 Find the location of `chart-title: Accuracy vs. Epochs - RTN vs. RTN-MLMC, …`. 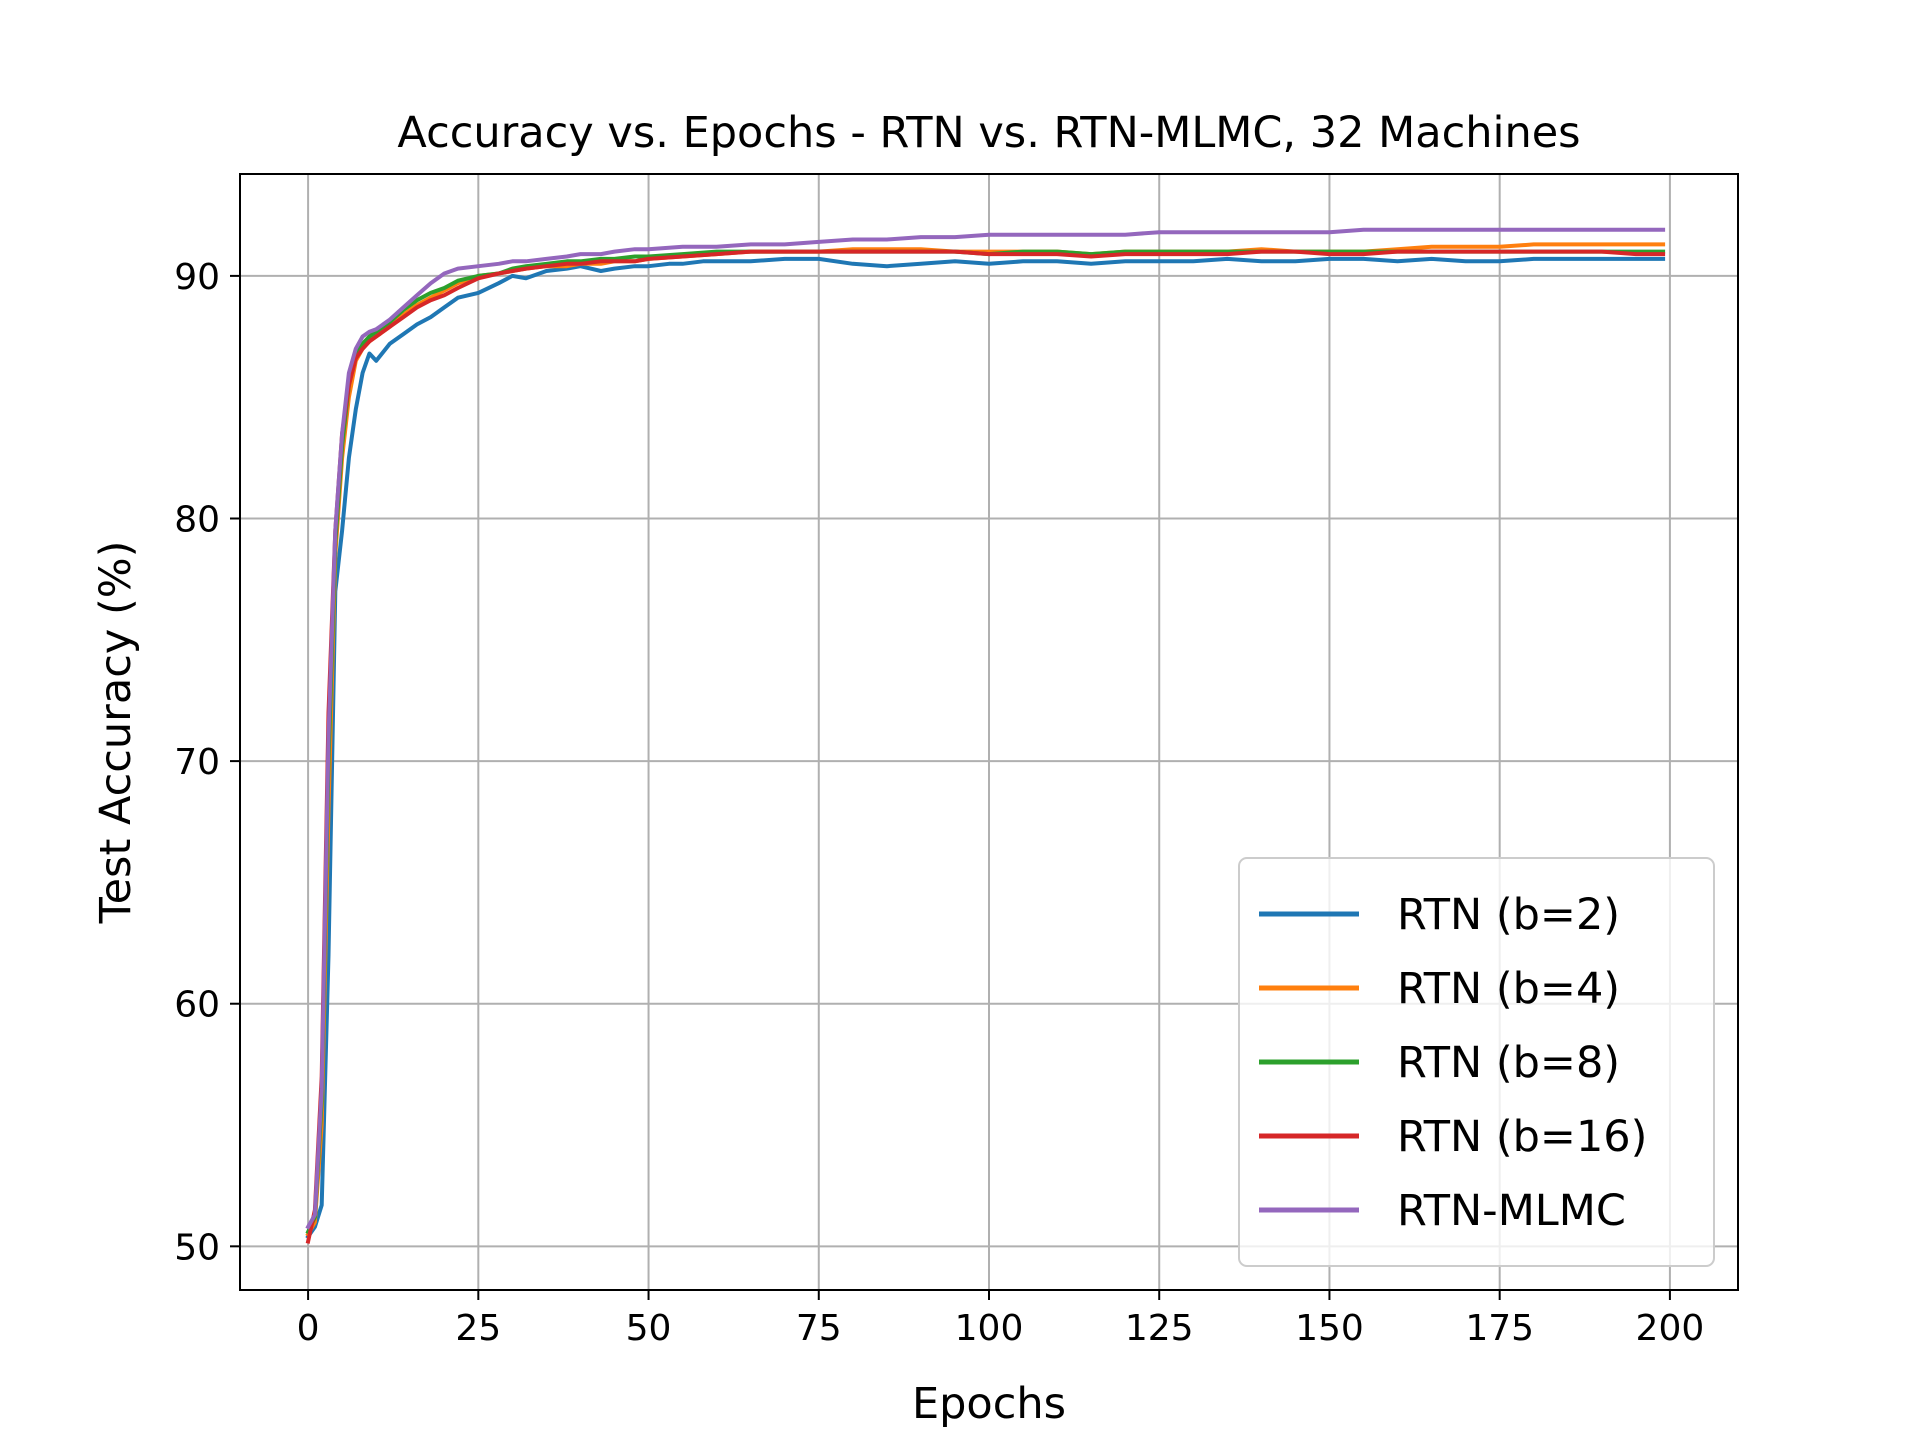

chart-title: Accuracy vs. Epochs - RTN vs. RTN-MLMC, … is located at coordinates (988, 133).